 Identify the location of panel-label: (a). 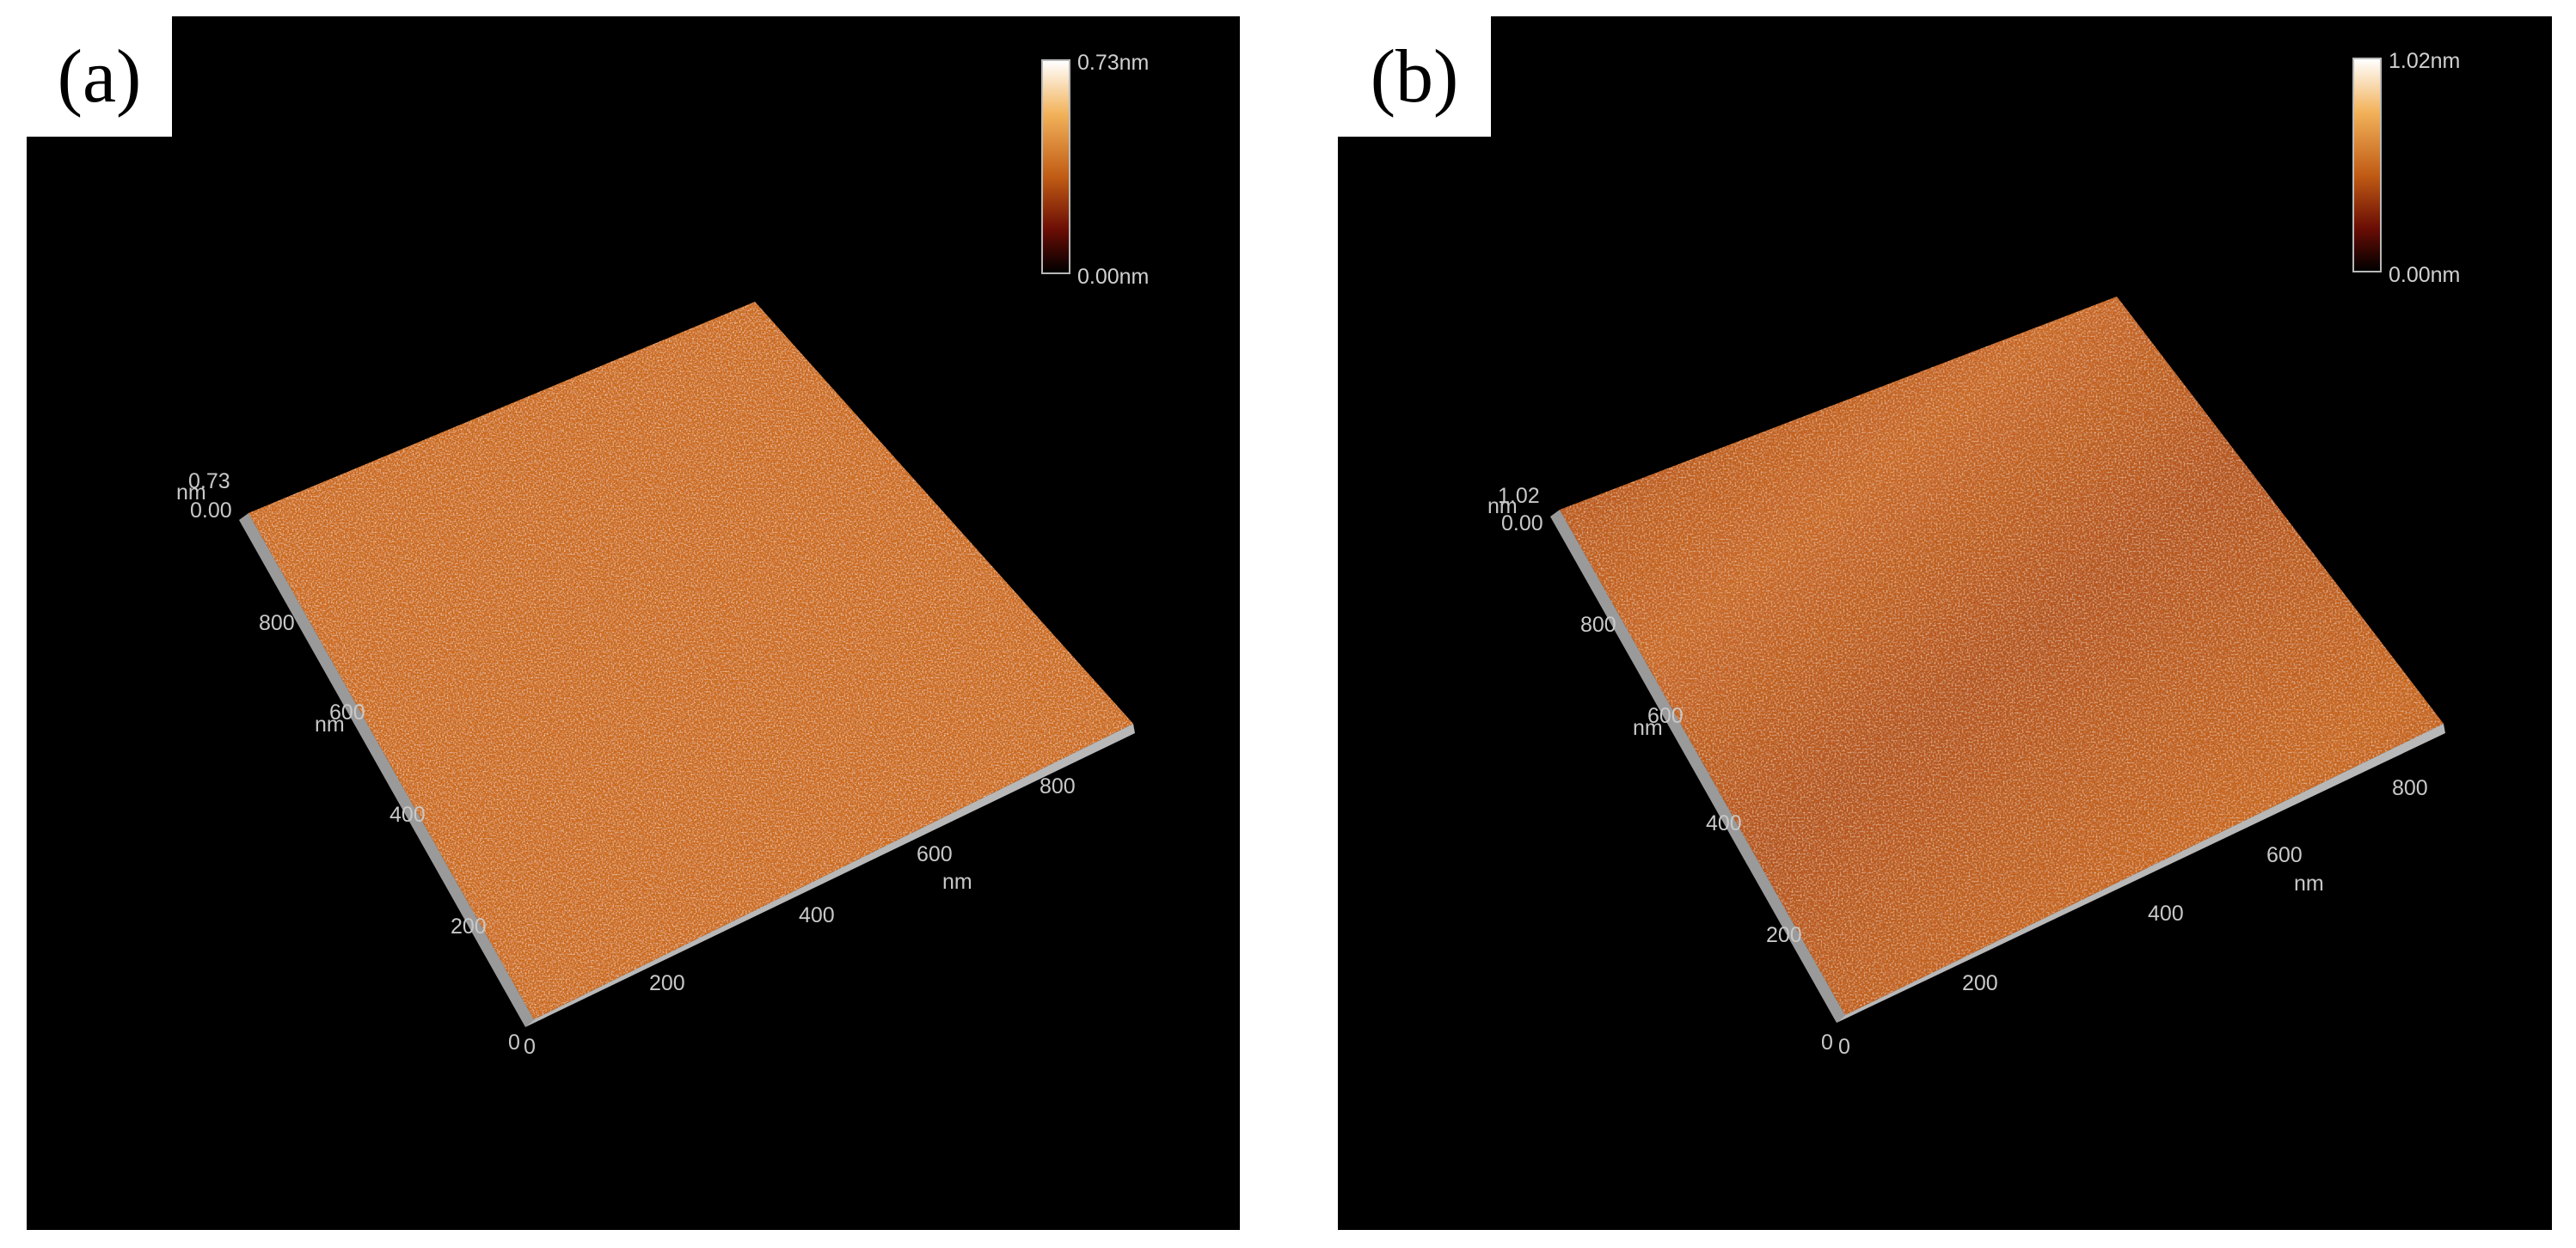
(99, 76).